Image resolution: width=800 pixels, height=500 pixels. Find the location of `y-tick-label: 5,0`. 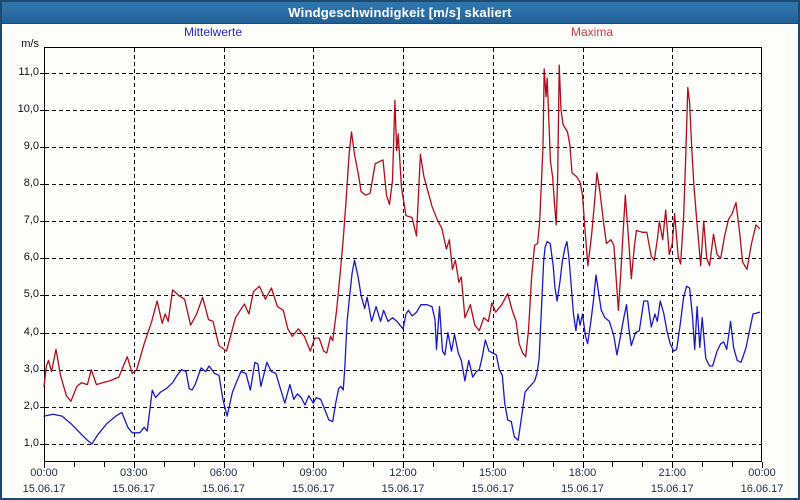

y-tick-label: 5,0 is located at coordinates (31, 294).